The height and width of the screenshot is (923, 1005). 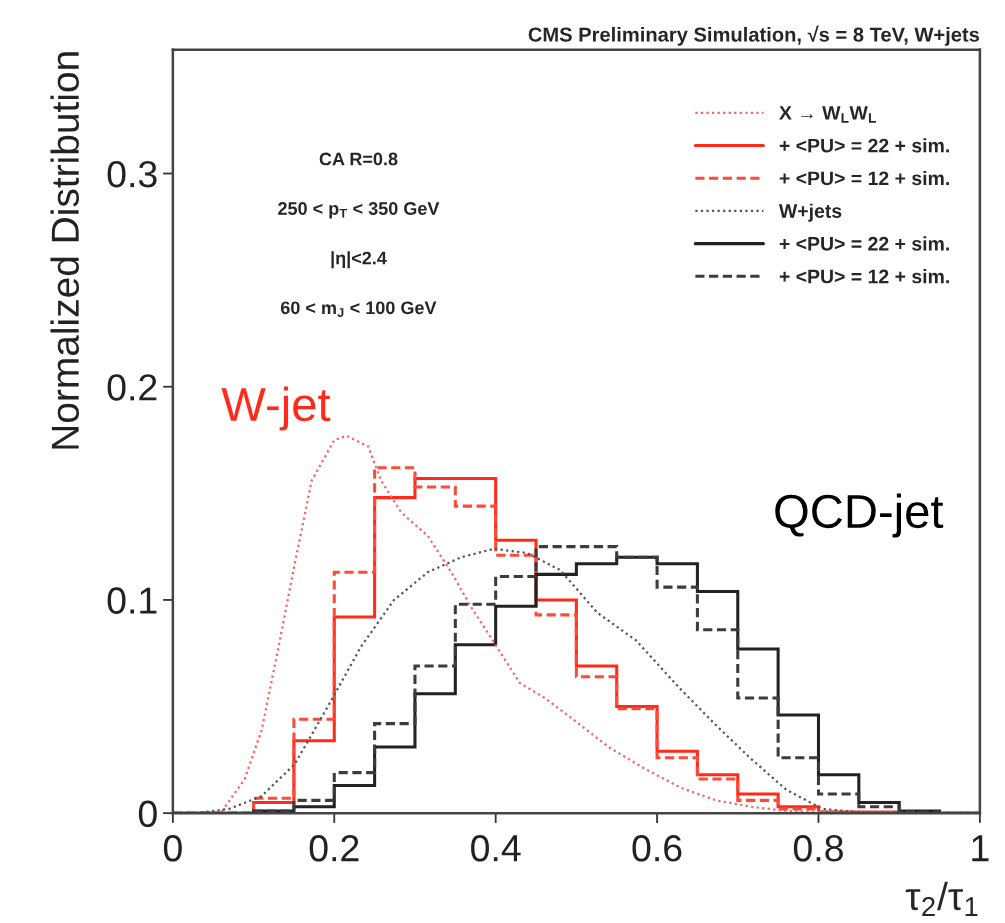 I want to click on annotation: 60 < m$_{J}$ < 100 GeV, so click(x=358, y=309).